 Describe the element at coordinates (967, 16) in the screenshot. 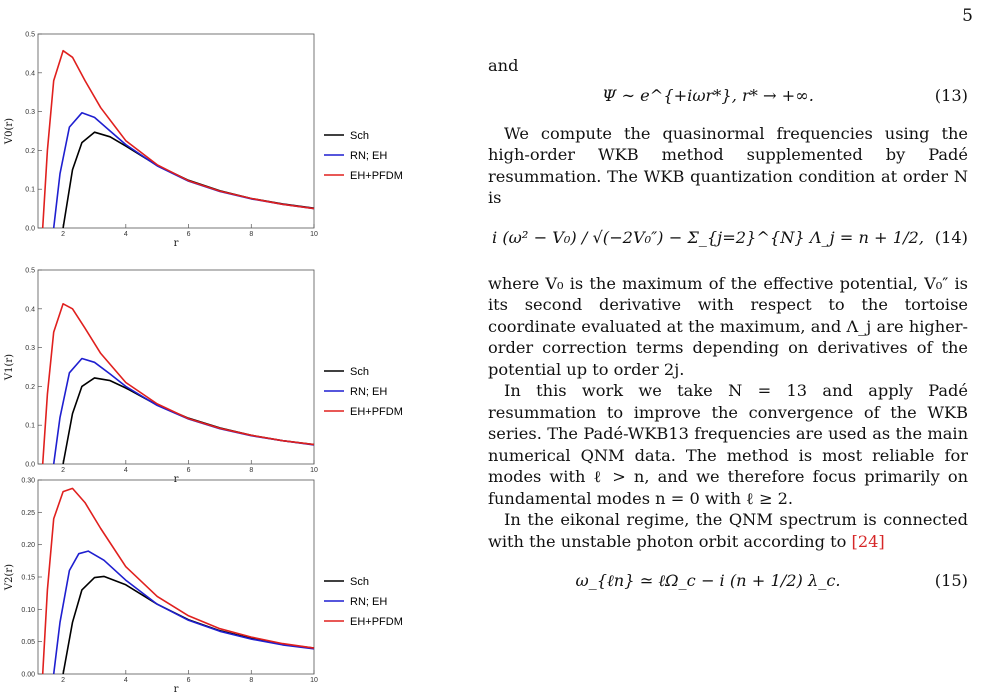

I see `page-number: 5` at that location.